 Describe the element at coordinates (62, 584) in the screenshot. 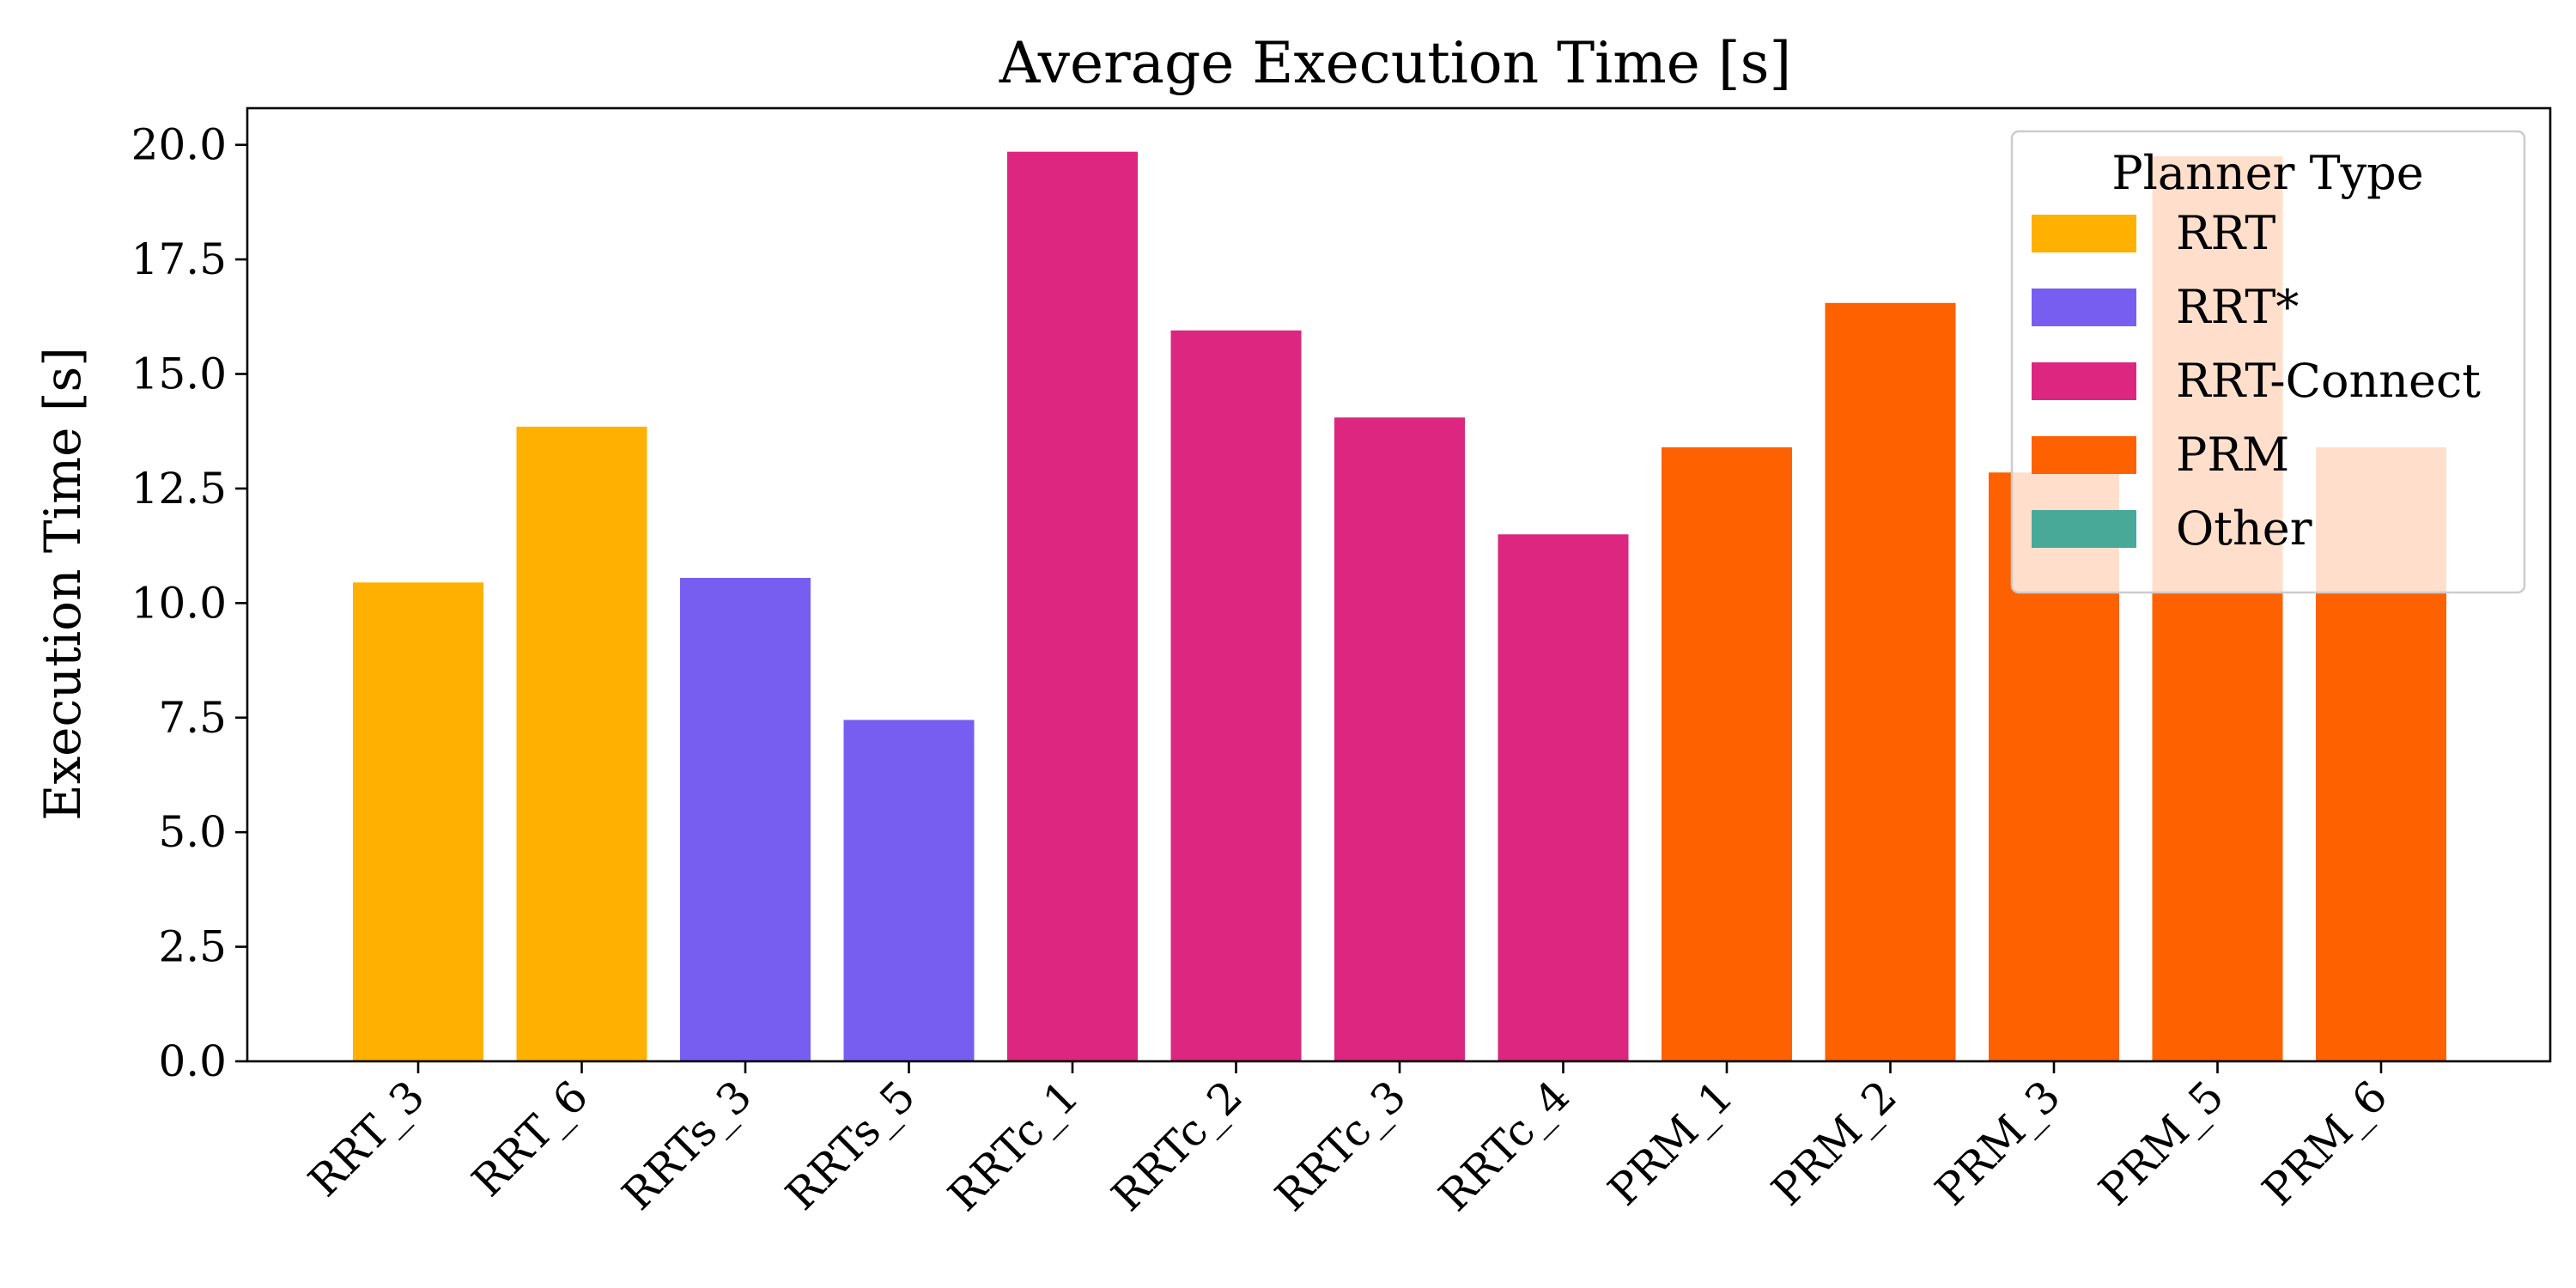

I see `y-axis-label: Execution Time [s]` at that location.